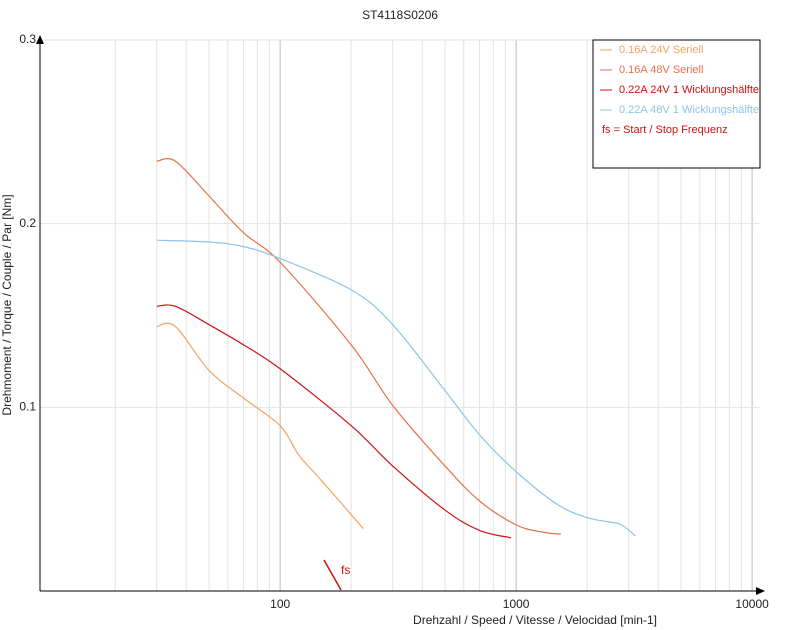 Image resolution: width=800 pixels, height=630 pixels. I want to click on chart-title: ST4118S0206, so click(400, 15).